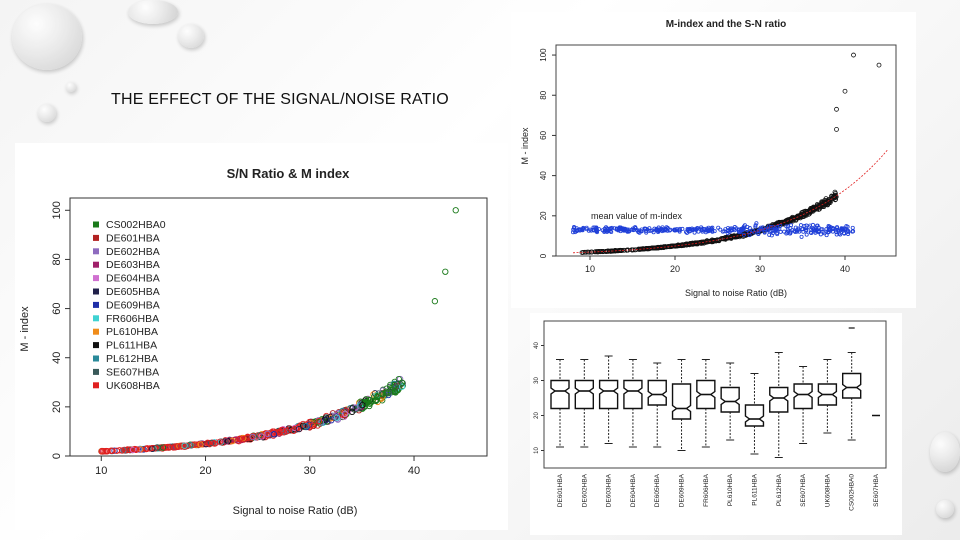 The image size is (960, 540). What do you see at coordinates (132, 332) in the screenshot?
I see `legend-label: PL610HBA` at bounding box center [132, 332].